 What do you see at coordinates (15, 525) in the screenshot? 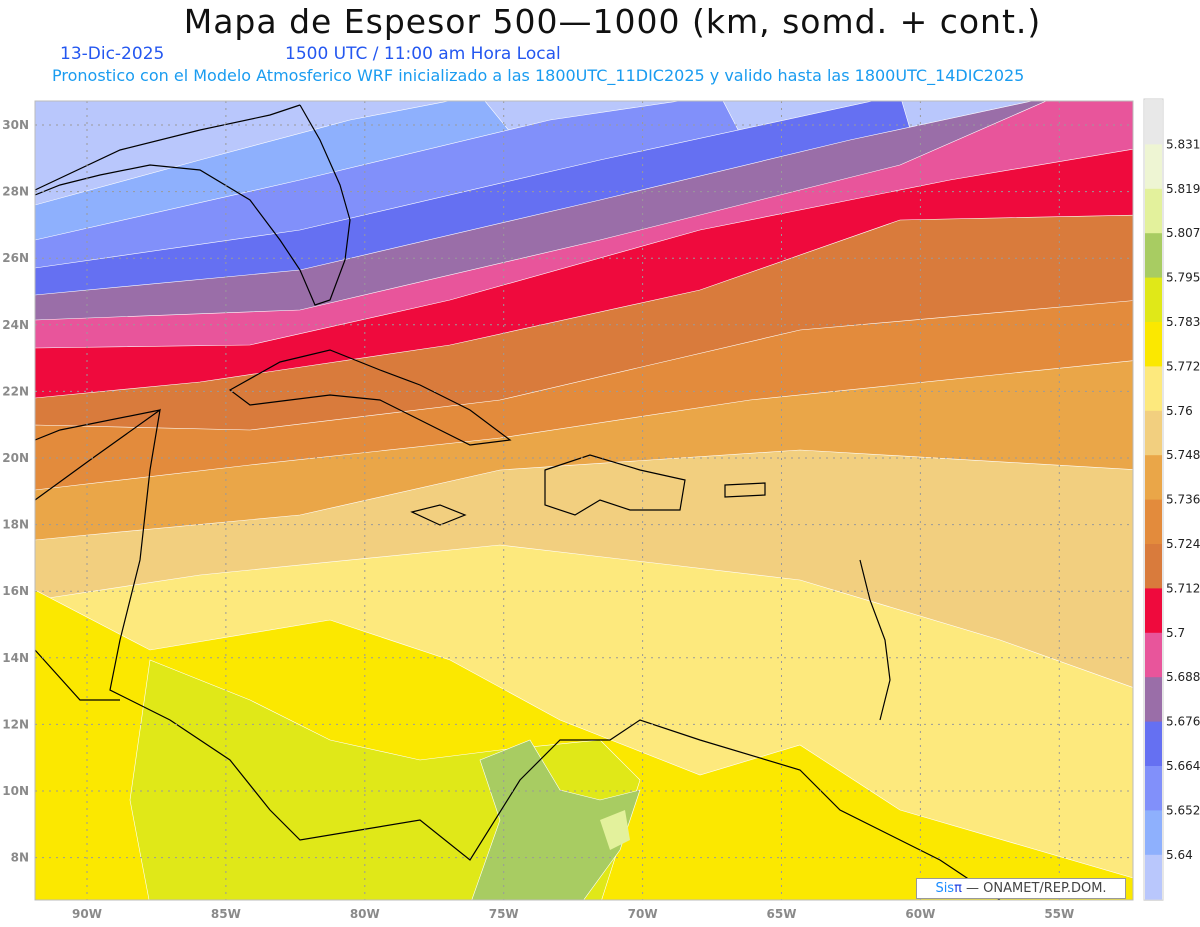
I see `lat-label: 18N` at bounding box center [15, 525].